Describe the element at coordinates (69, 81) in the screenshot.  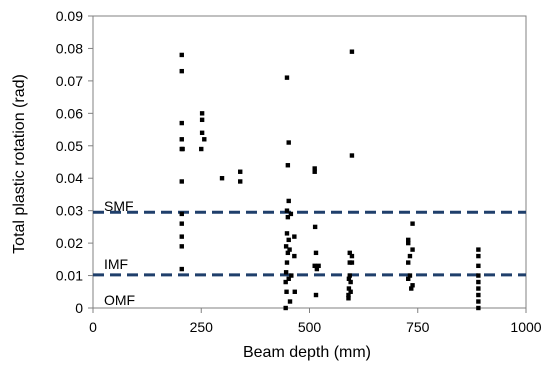
I see `y-tick-label: 0.07` at that location.